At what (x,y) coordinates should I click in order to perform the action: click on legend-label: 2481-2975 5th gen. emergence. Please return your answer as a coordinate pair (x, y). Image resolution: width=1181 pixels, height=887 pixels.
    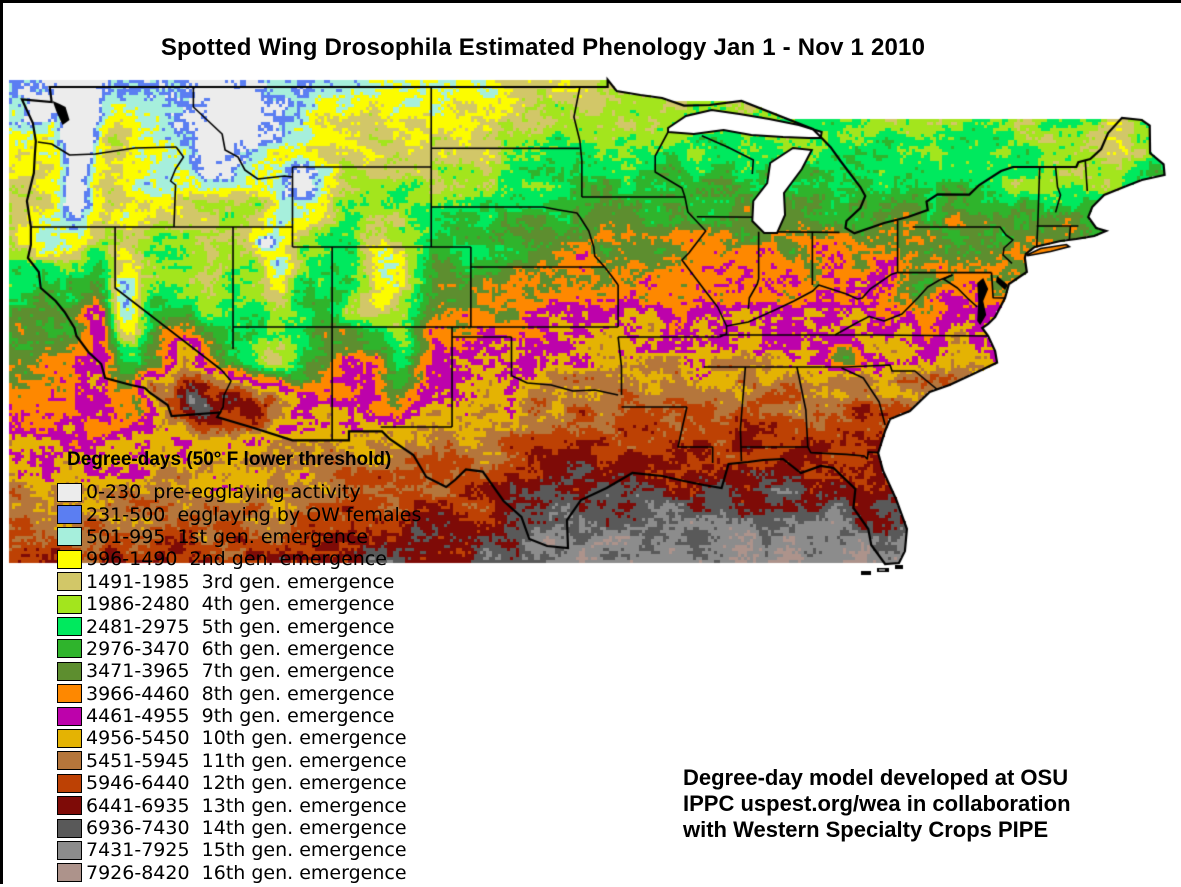
    Looking at the image, I should click on (240, 626).